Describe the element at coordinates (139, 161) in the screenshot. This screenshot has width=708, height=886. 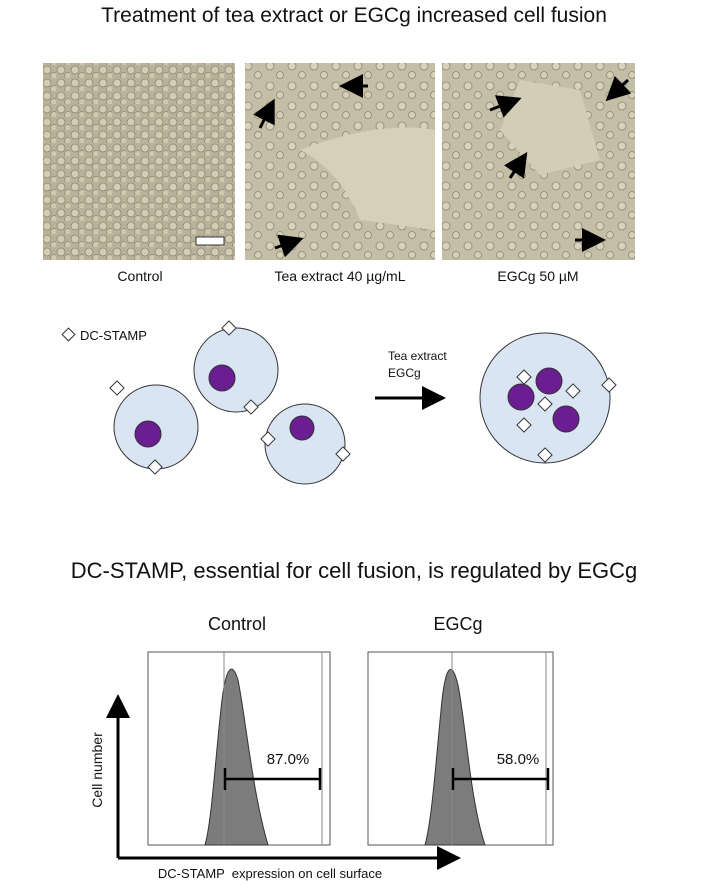
I see `micrograph` at that location.